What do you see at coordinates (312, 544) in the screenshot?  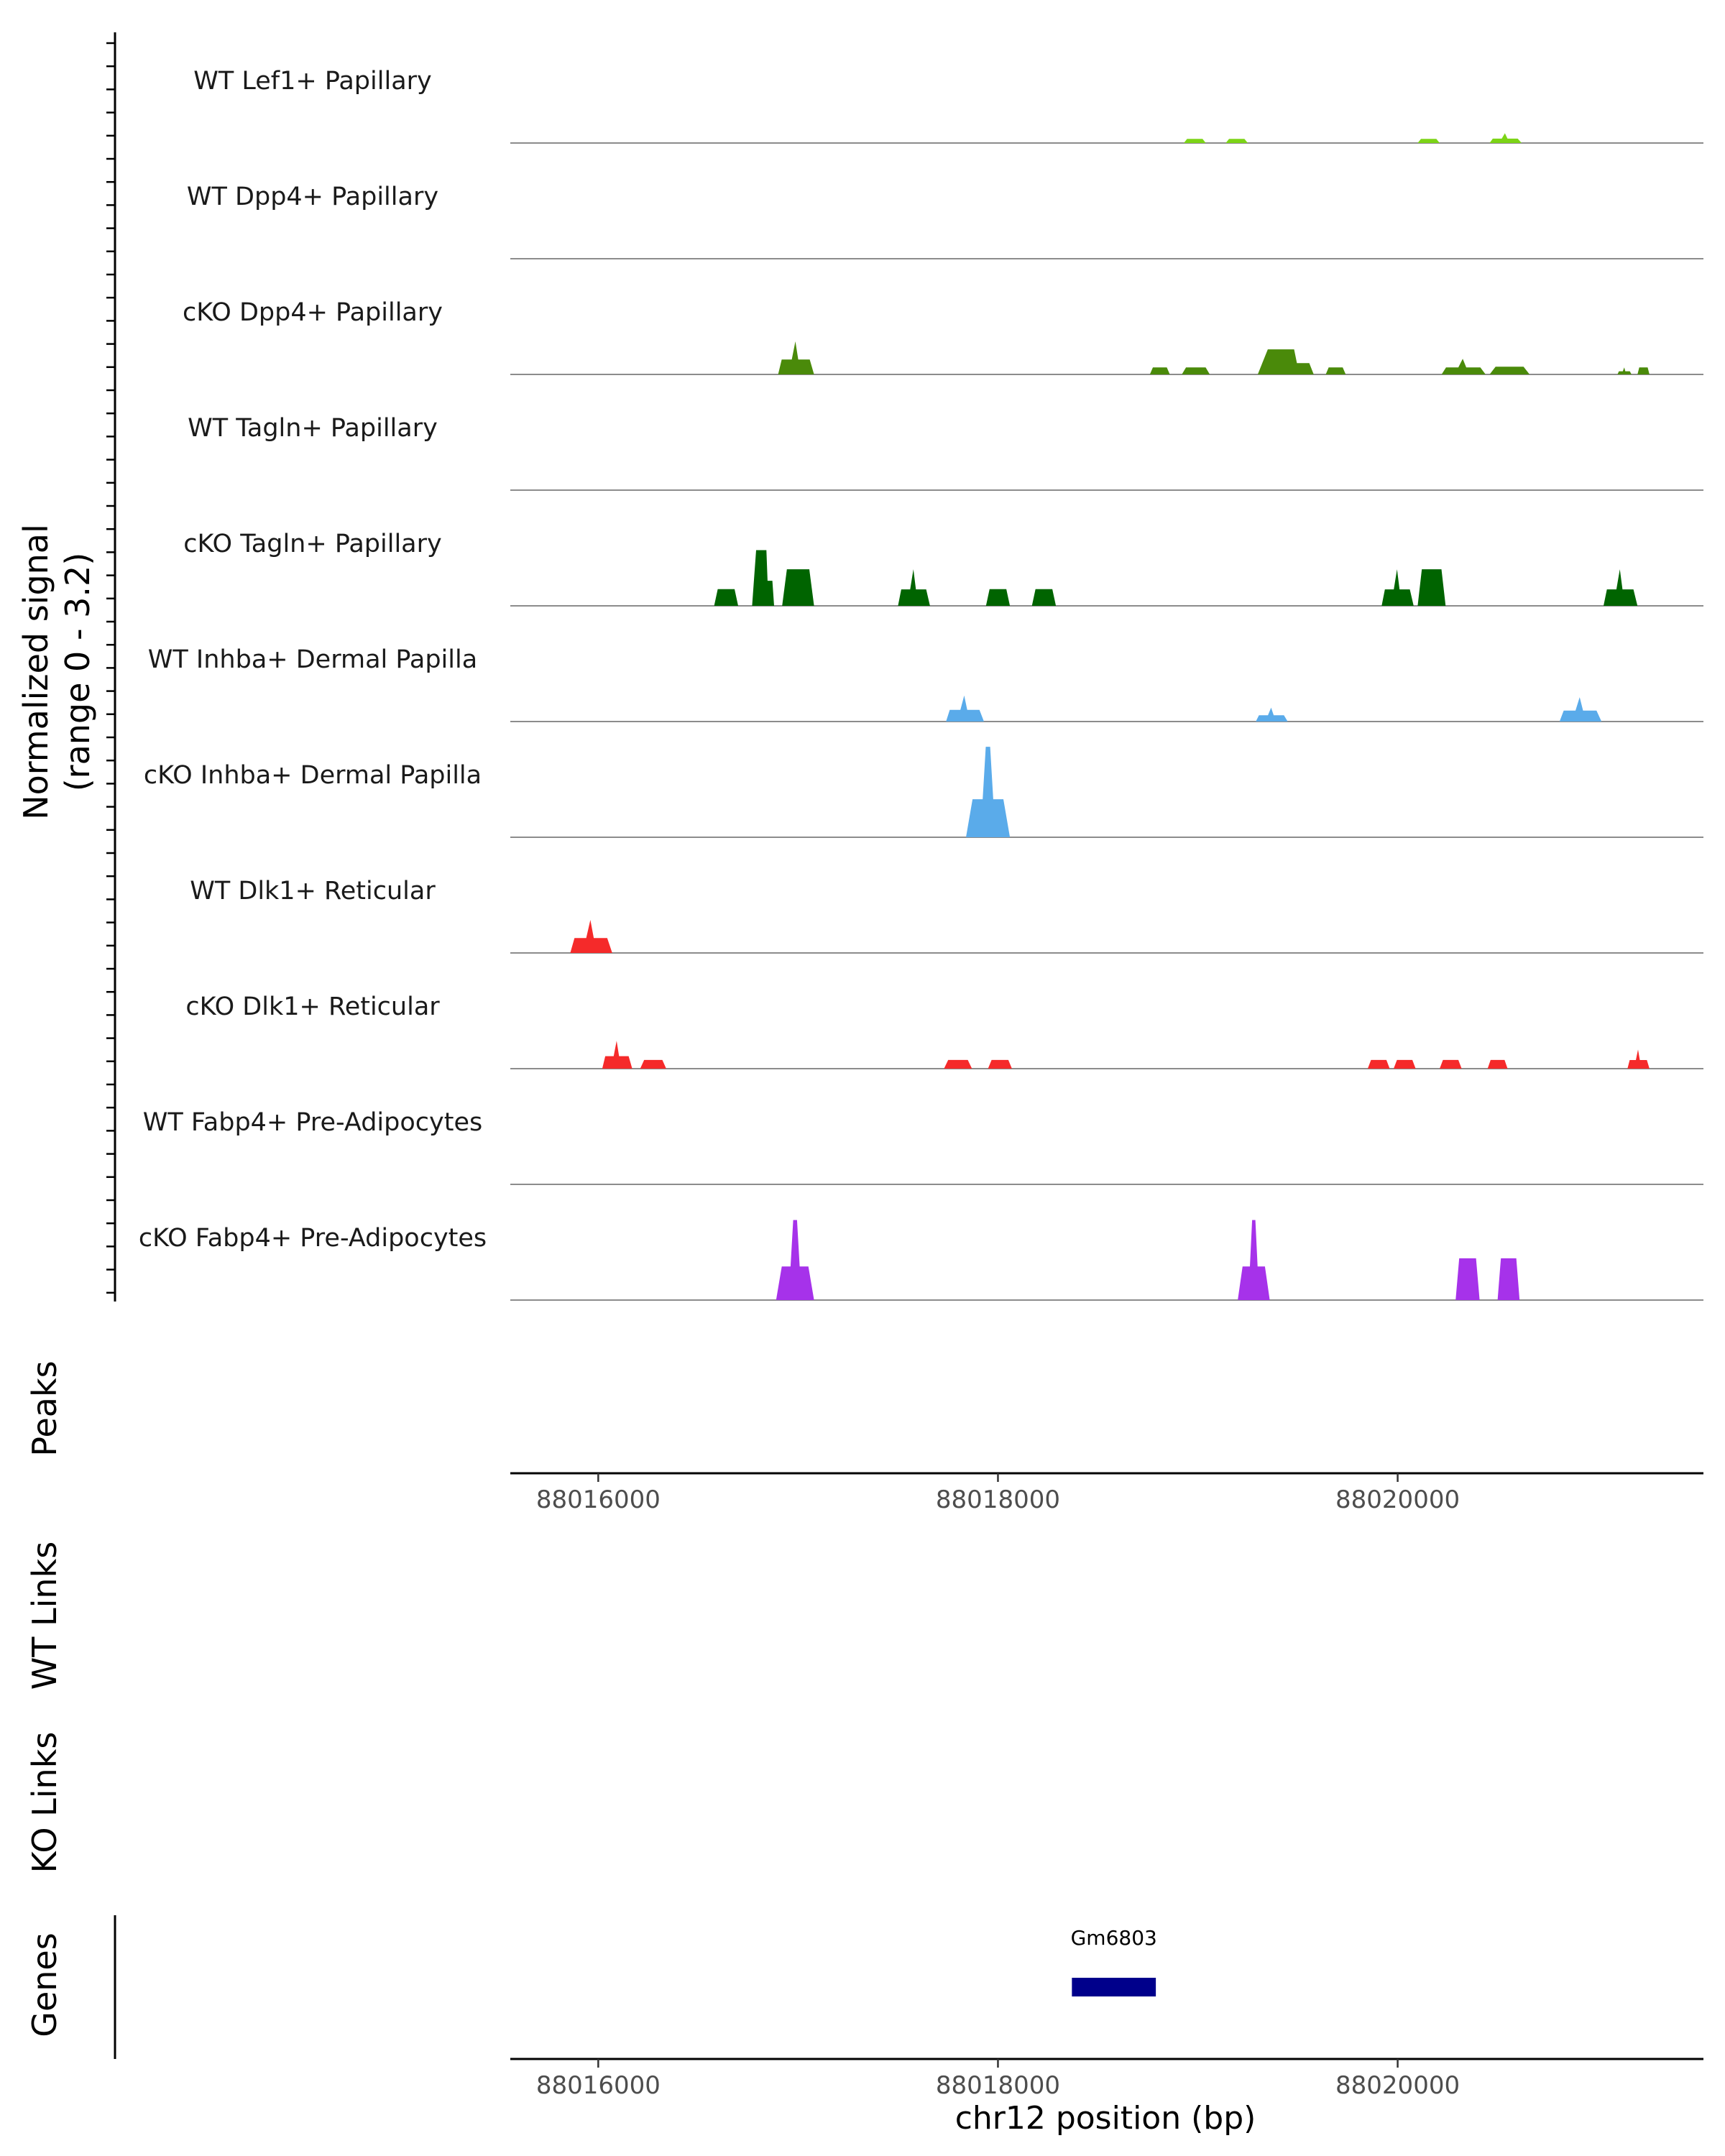 I see `track-label: cKO Tagln+ Papillary` at bounding box center [312, 544].